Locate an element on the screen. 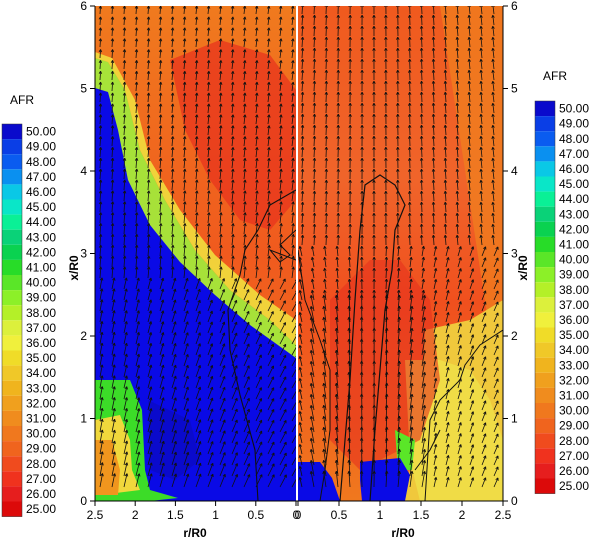 The height and width of the screenshot is (541, 591). colorbar-level-label: 33.00 is located at coordinates (41, 388).